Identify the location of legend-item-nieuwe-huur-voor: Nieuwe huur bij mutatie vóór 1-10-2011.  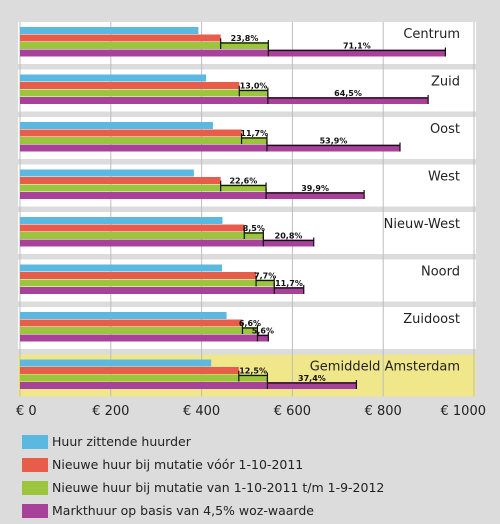
(203, 464).